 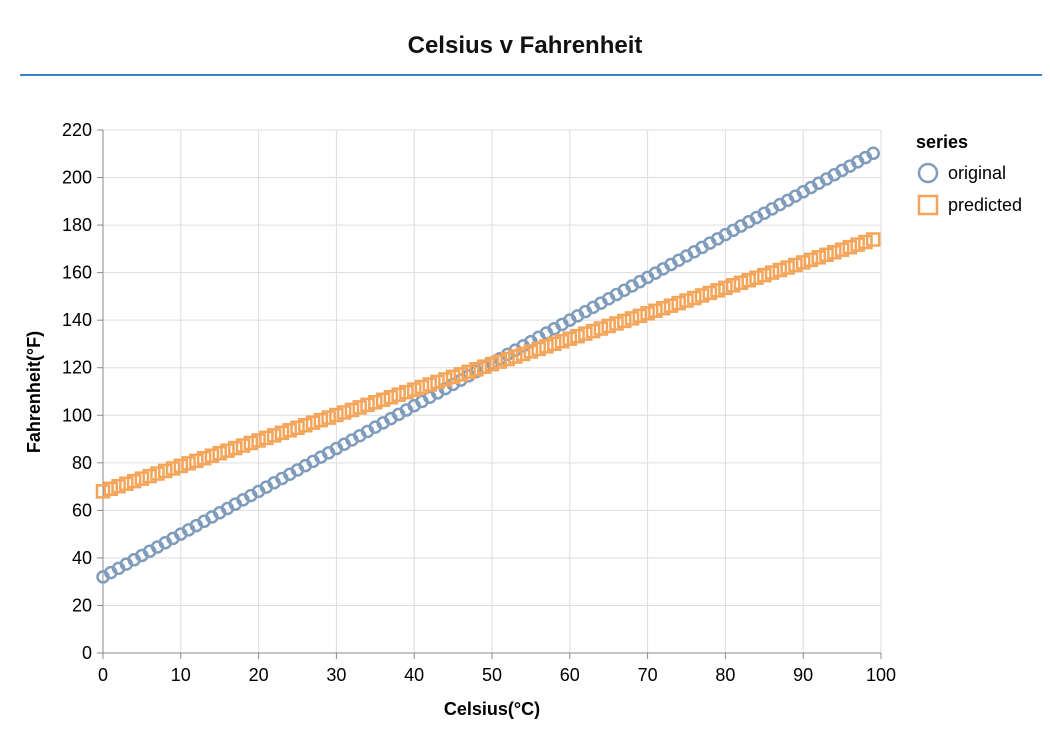 I want to click on legend: series original predicted, so click(x=969, y=174).